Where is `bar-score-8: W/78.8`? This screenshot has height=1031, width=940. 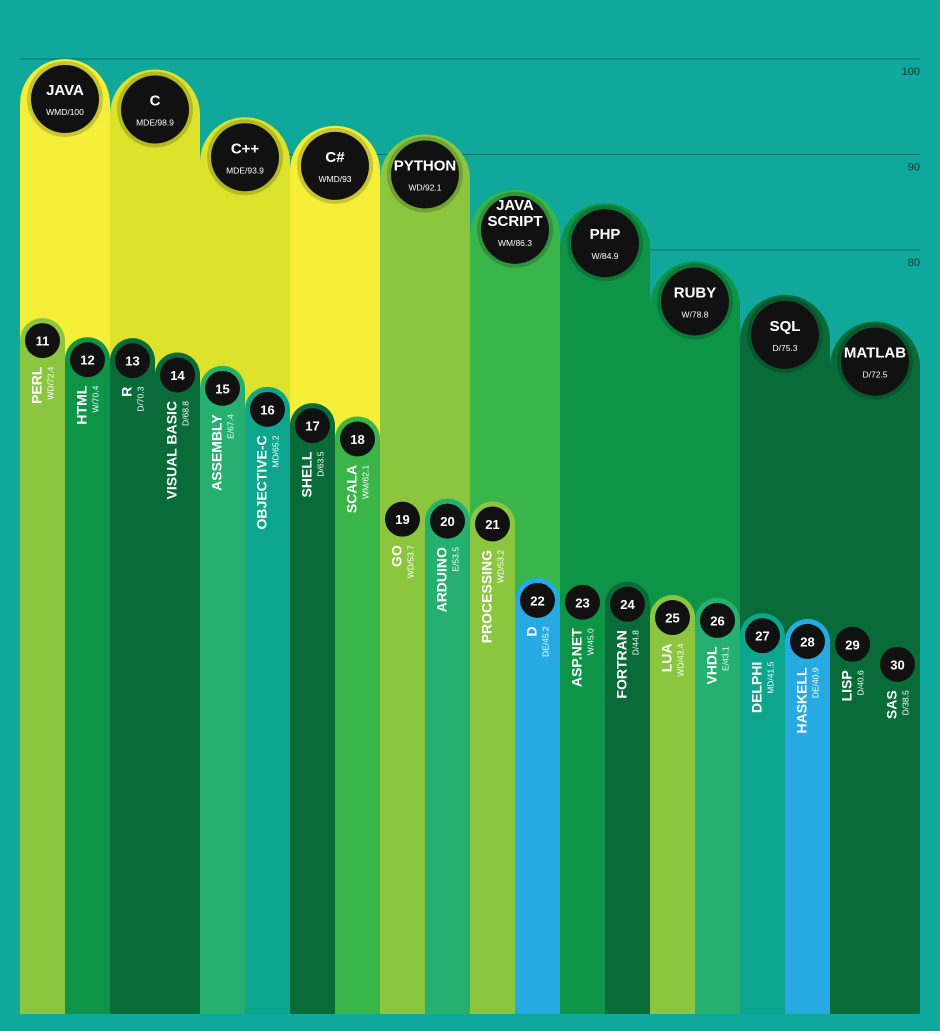
bar-score-8: W/78.8 is located at coordinates (695, 314).